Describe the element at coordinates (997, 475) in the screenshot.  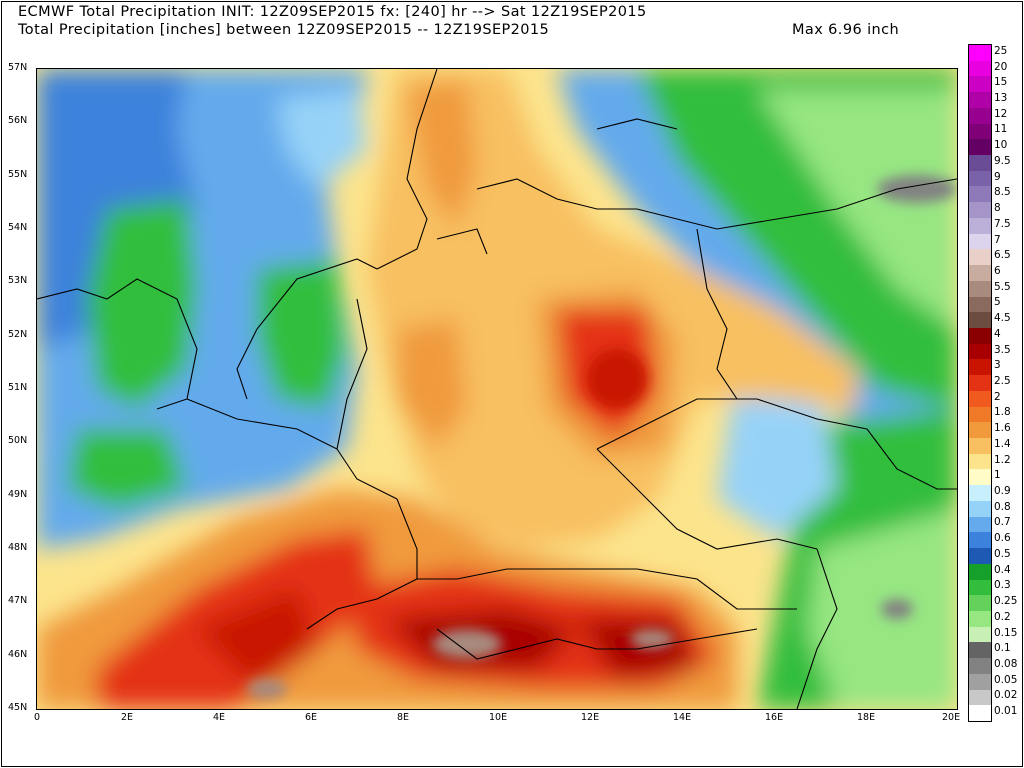
I see `colorbar-level-label: 1` at that location.